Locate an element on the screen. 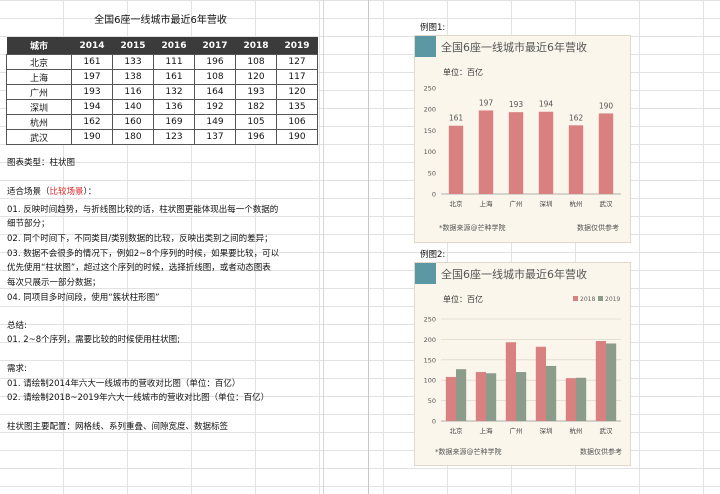  y-tick-label: 200 is located at coordinates (430, 110).